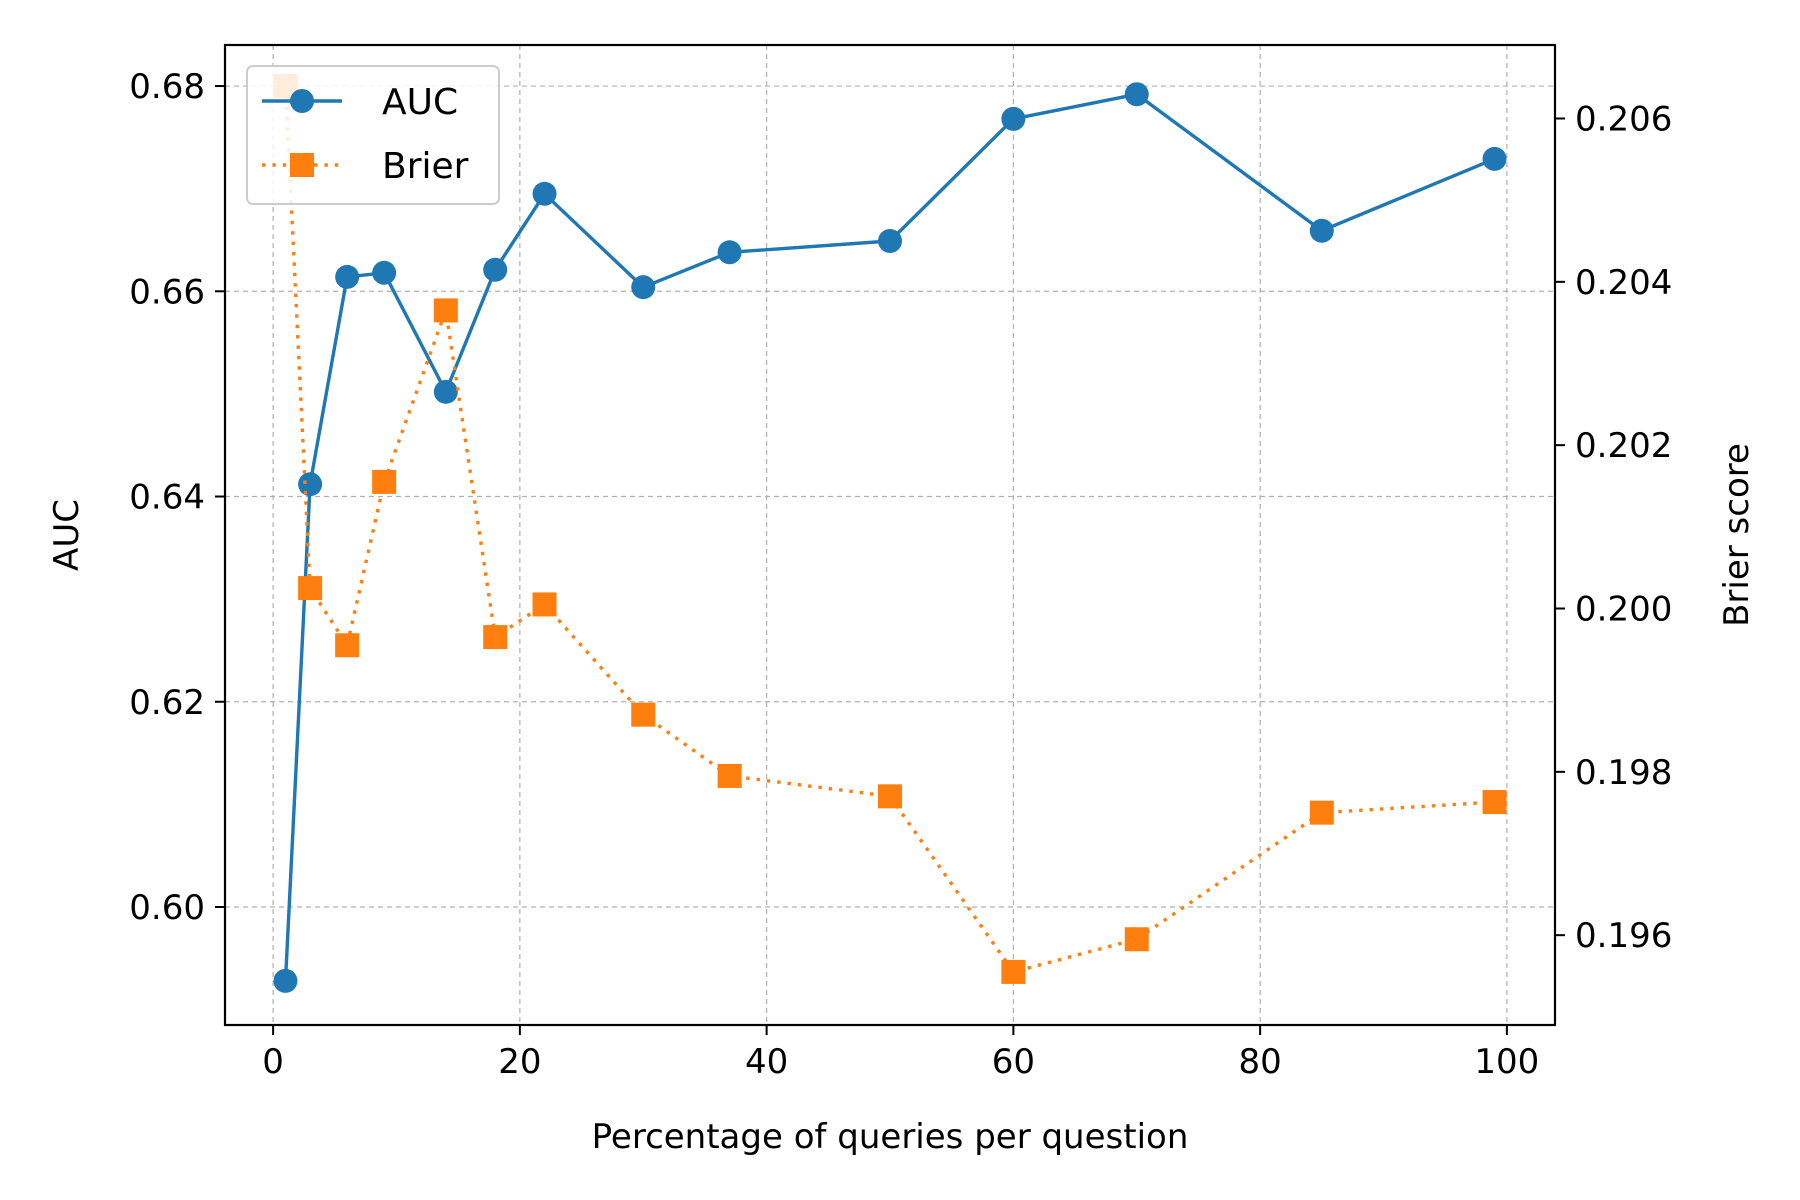 The width and height of the screenshot is (1800, 1200). What do you see at coordinates (302, 101) in the screenshot?
I see `legend-swatch-auc-marker` at bounding box center [302, 101].